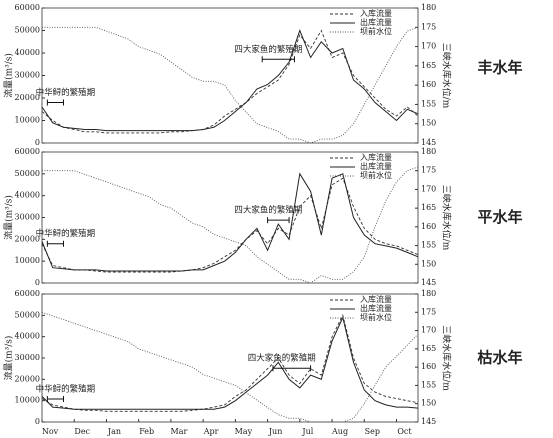 The image size is (553, 438). I want to click on panel-title: 丰水年, so click(499, 68).